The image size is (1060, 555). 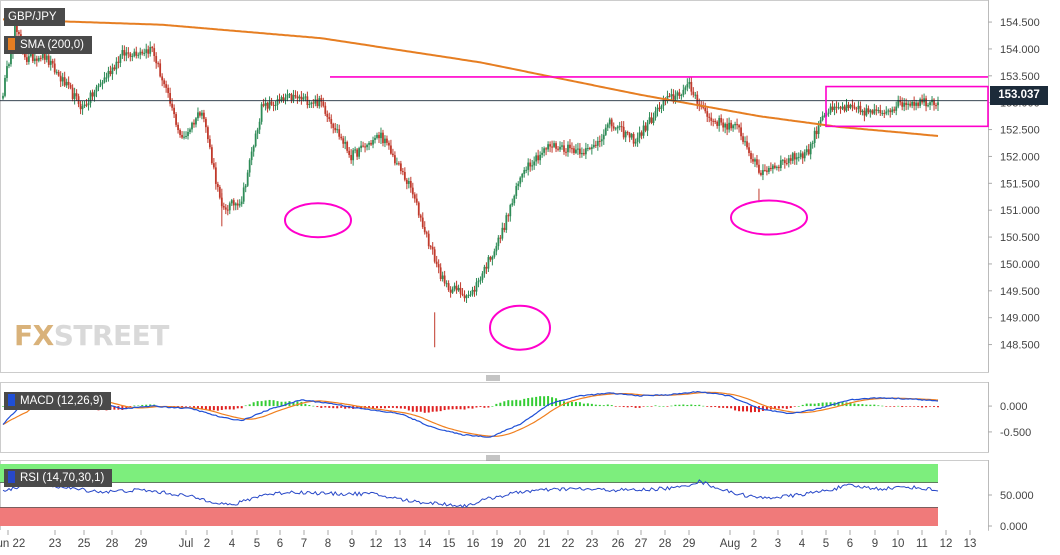 What do you see at coordinates (425, 544) in the screenshot?
I see `date-tick-label: 14` at bounding box center [425, 544].